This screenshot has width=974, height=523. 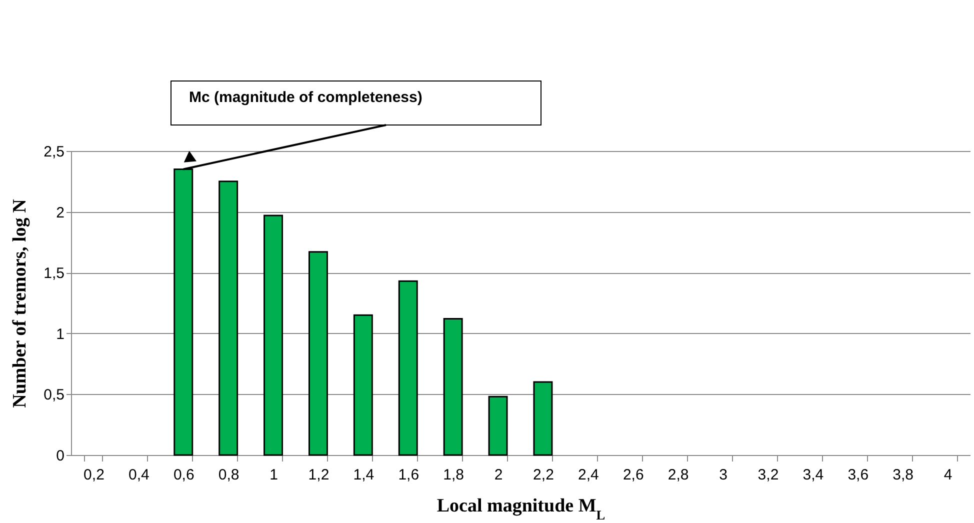 I want to click on x-tick-label: 3,2, so click(x=768, y=475).